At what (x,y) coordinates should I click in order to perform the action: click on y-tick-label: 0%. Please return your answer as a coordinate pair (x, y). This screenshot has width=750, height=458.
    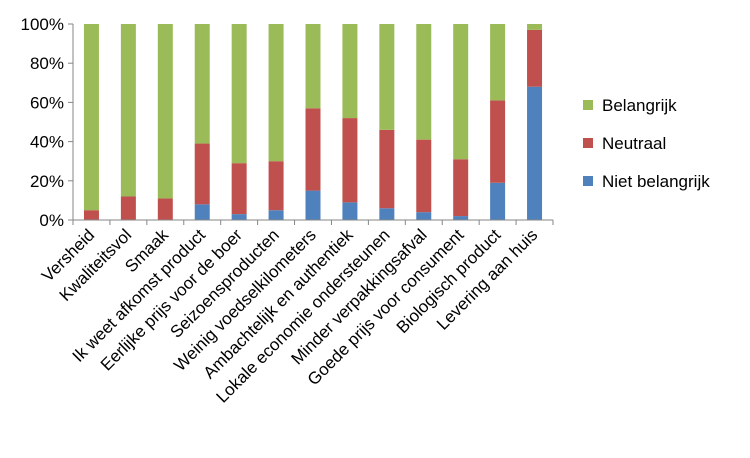
    Looking at the image, I should click on (51, 220).